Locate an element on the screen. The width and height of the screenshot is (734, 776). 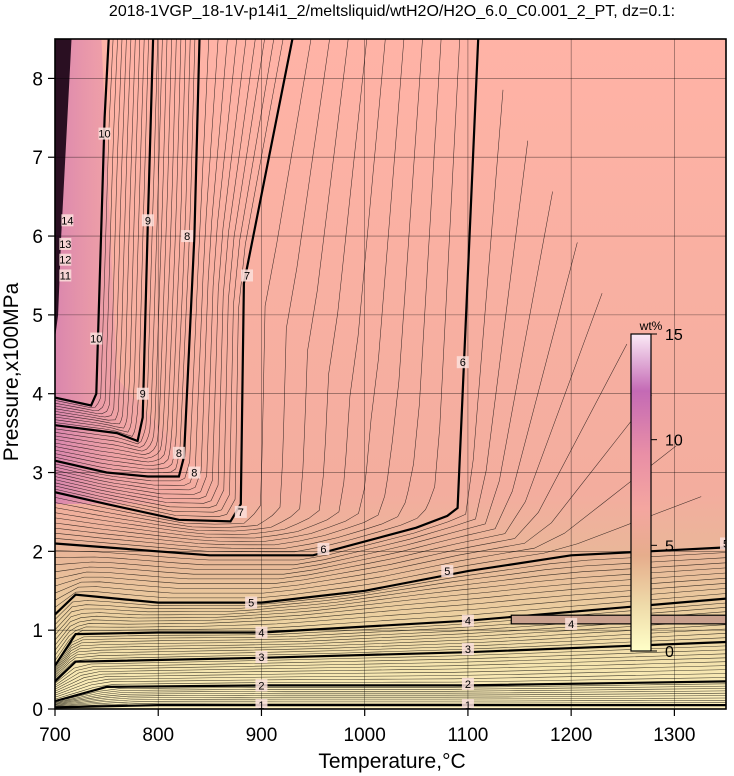
svg-text: 2 is located at coordinates (468, 685).